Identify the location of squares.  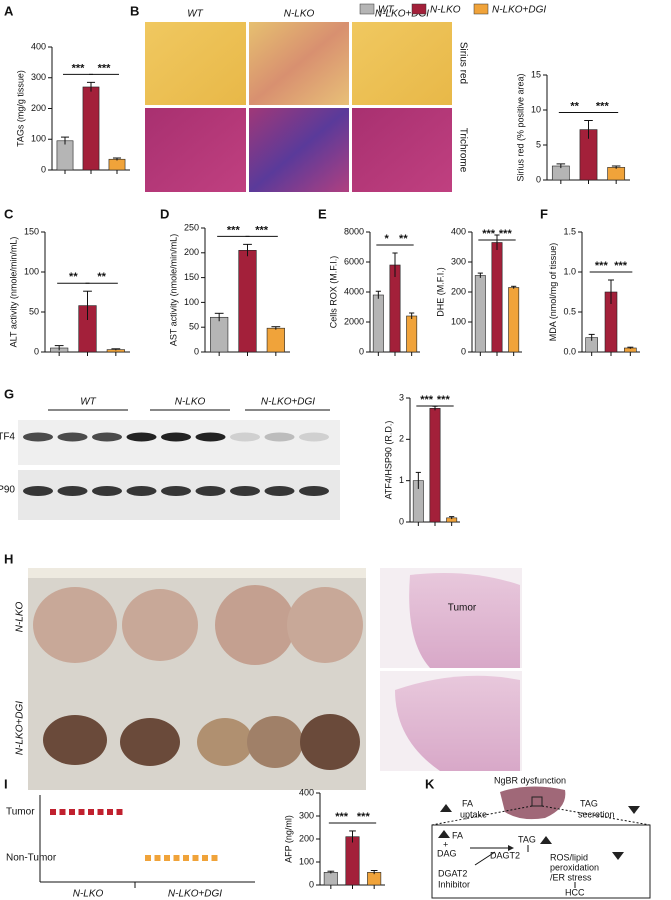
(134, 835).